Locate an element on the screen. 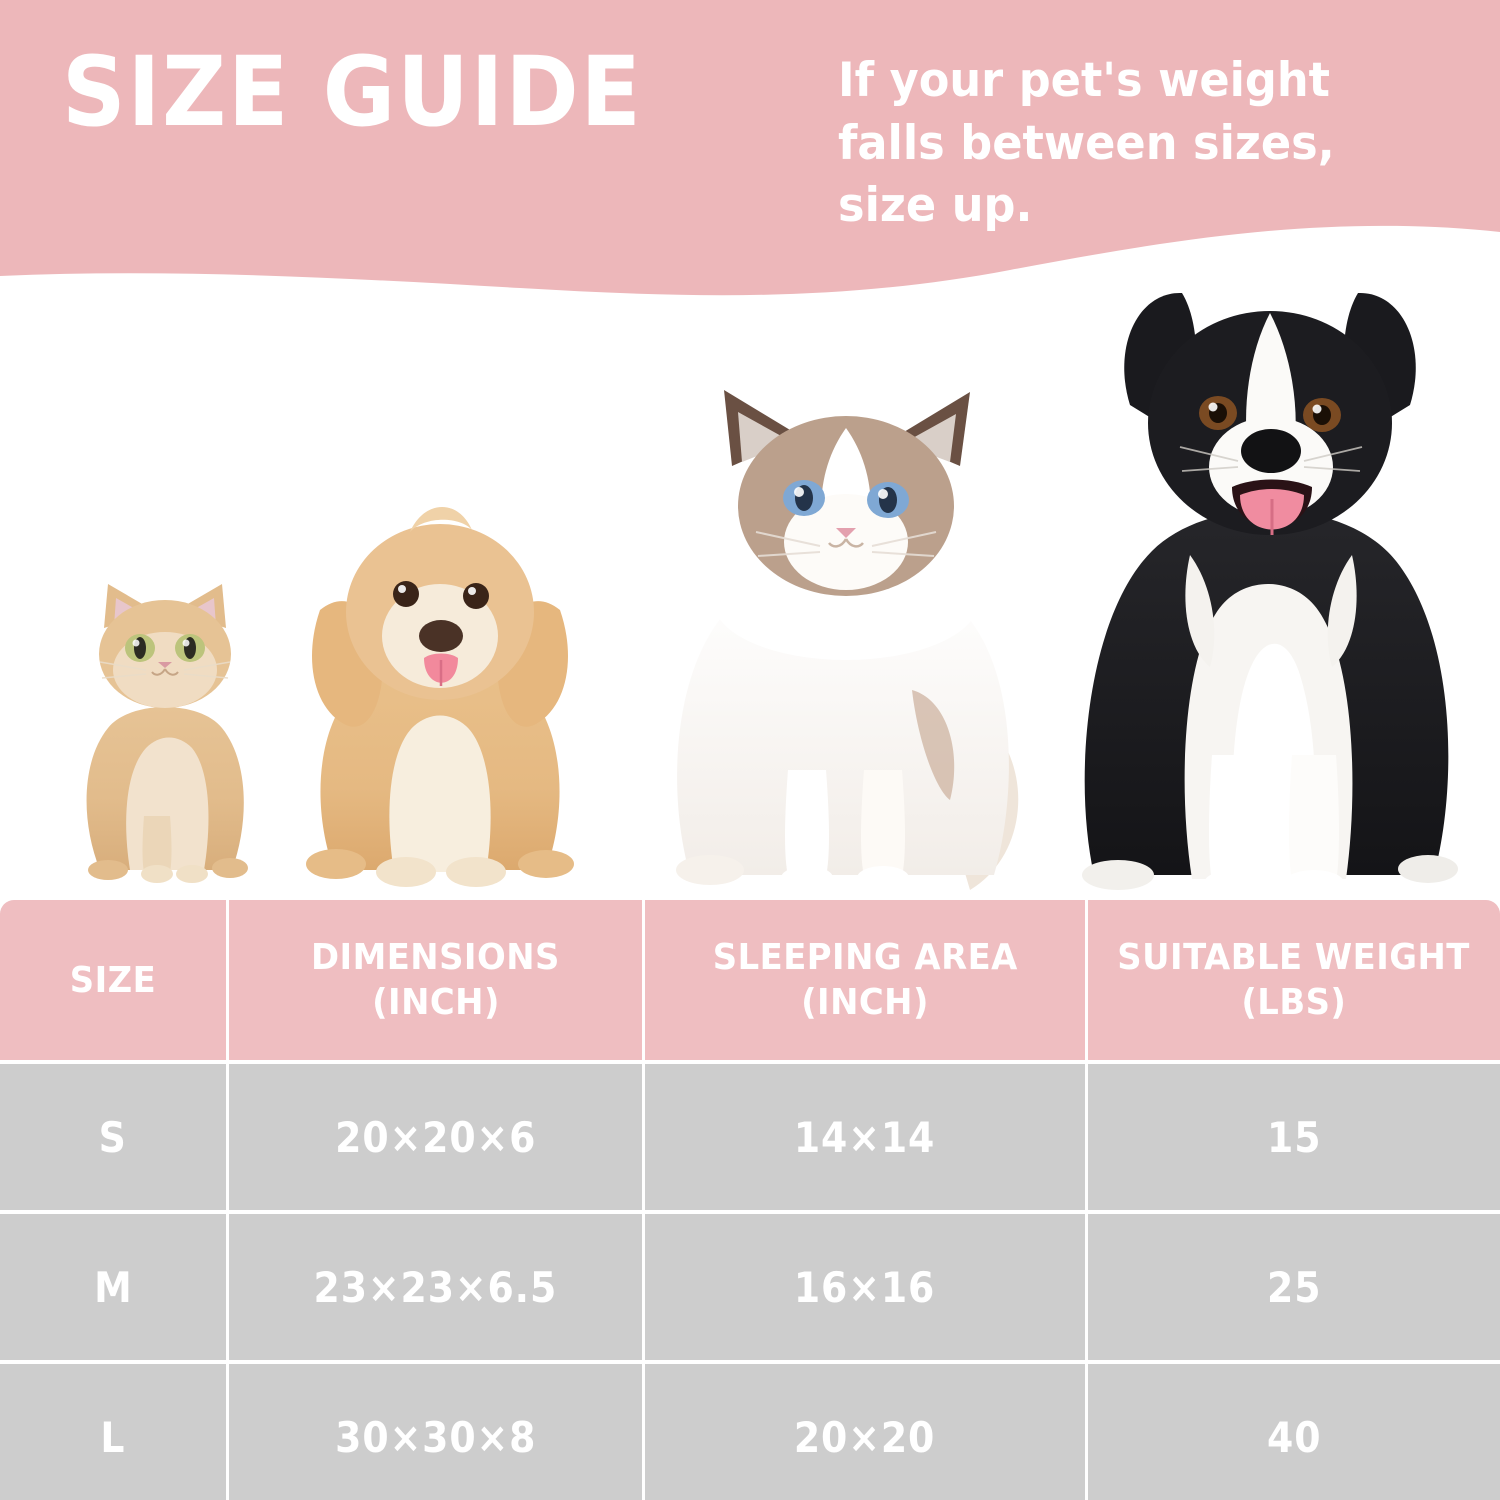  cell-suitable-weight: 15 is located at coordinates (1294, 1137).